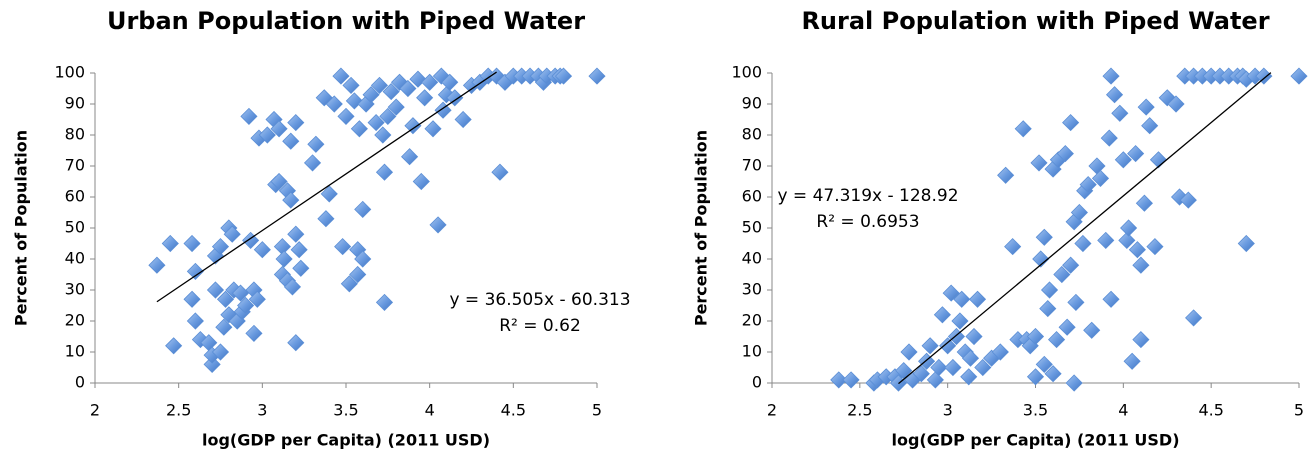 The height and width of the screenshot is (458, 1313). Describe the element at coordinates (21, 228) in the screenshot. I see `y-axis-label: Percent of Population` at that location.